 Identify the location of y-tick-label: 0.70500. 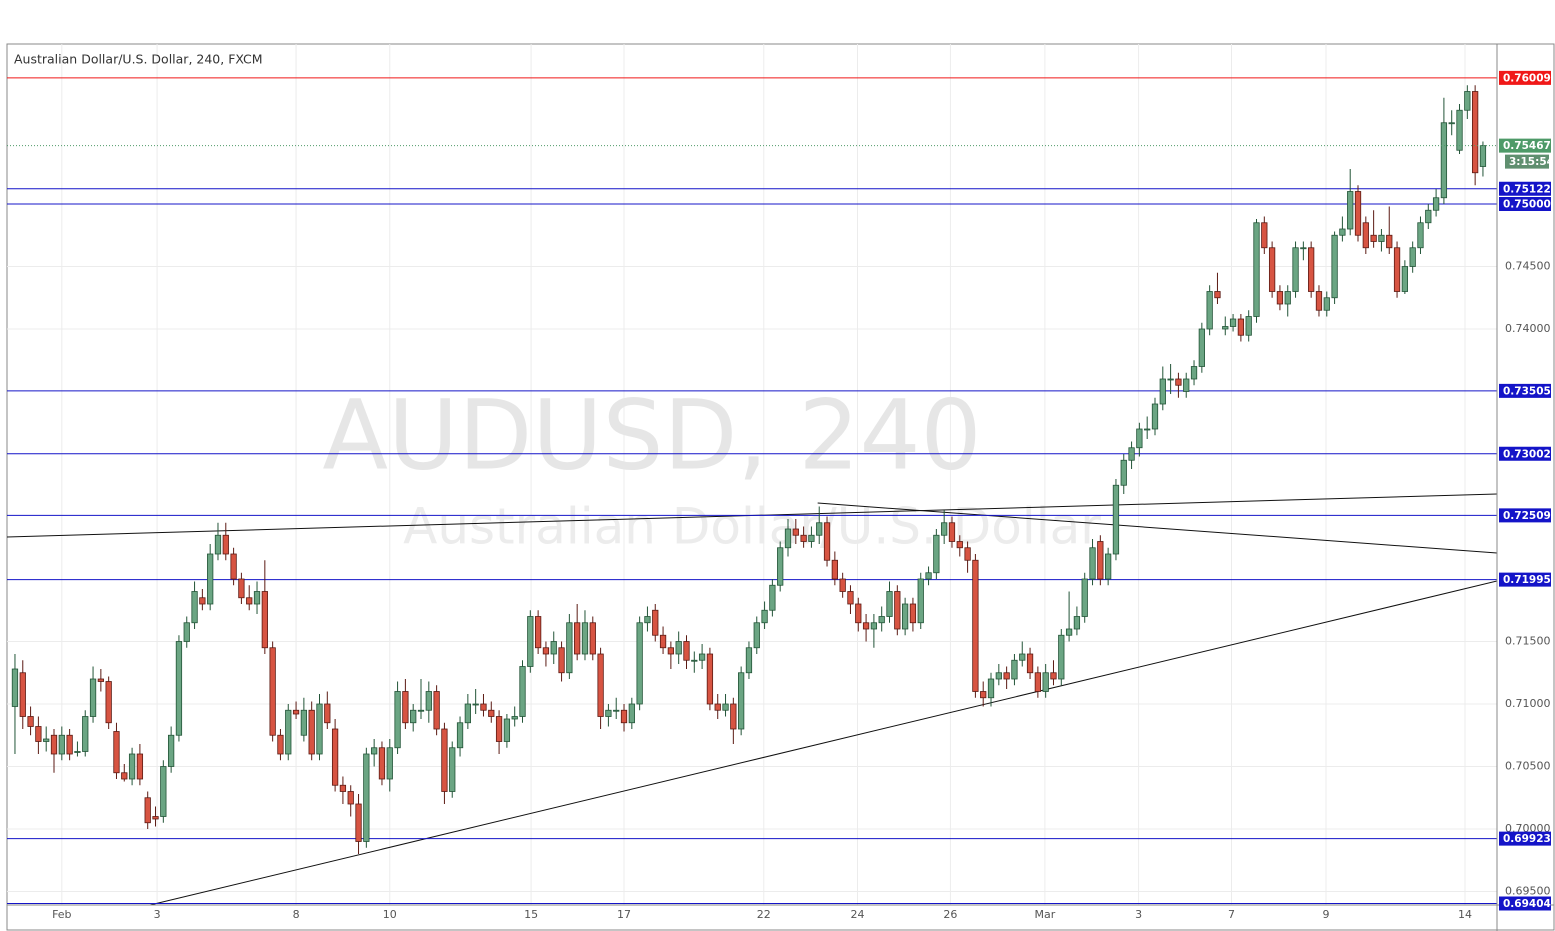
(1528, 766).